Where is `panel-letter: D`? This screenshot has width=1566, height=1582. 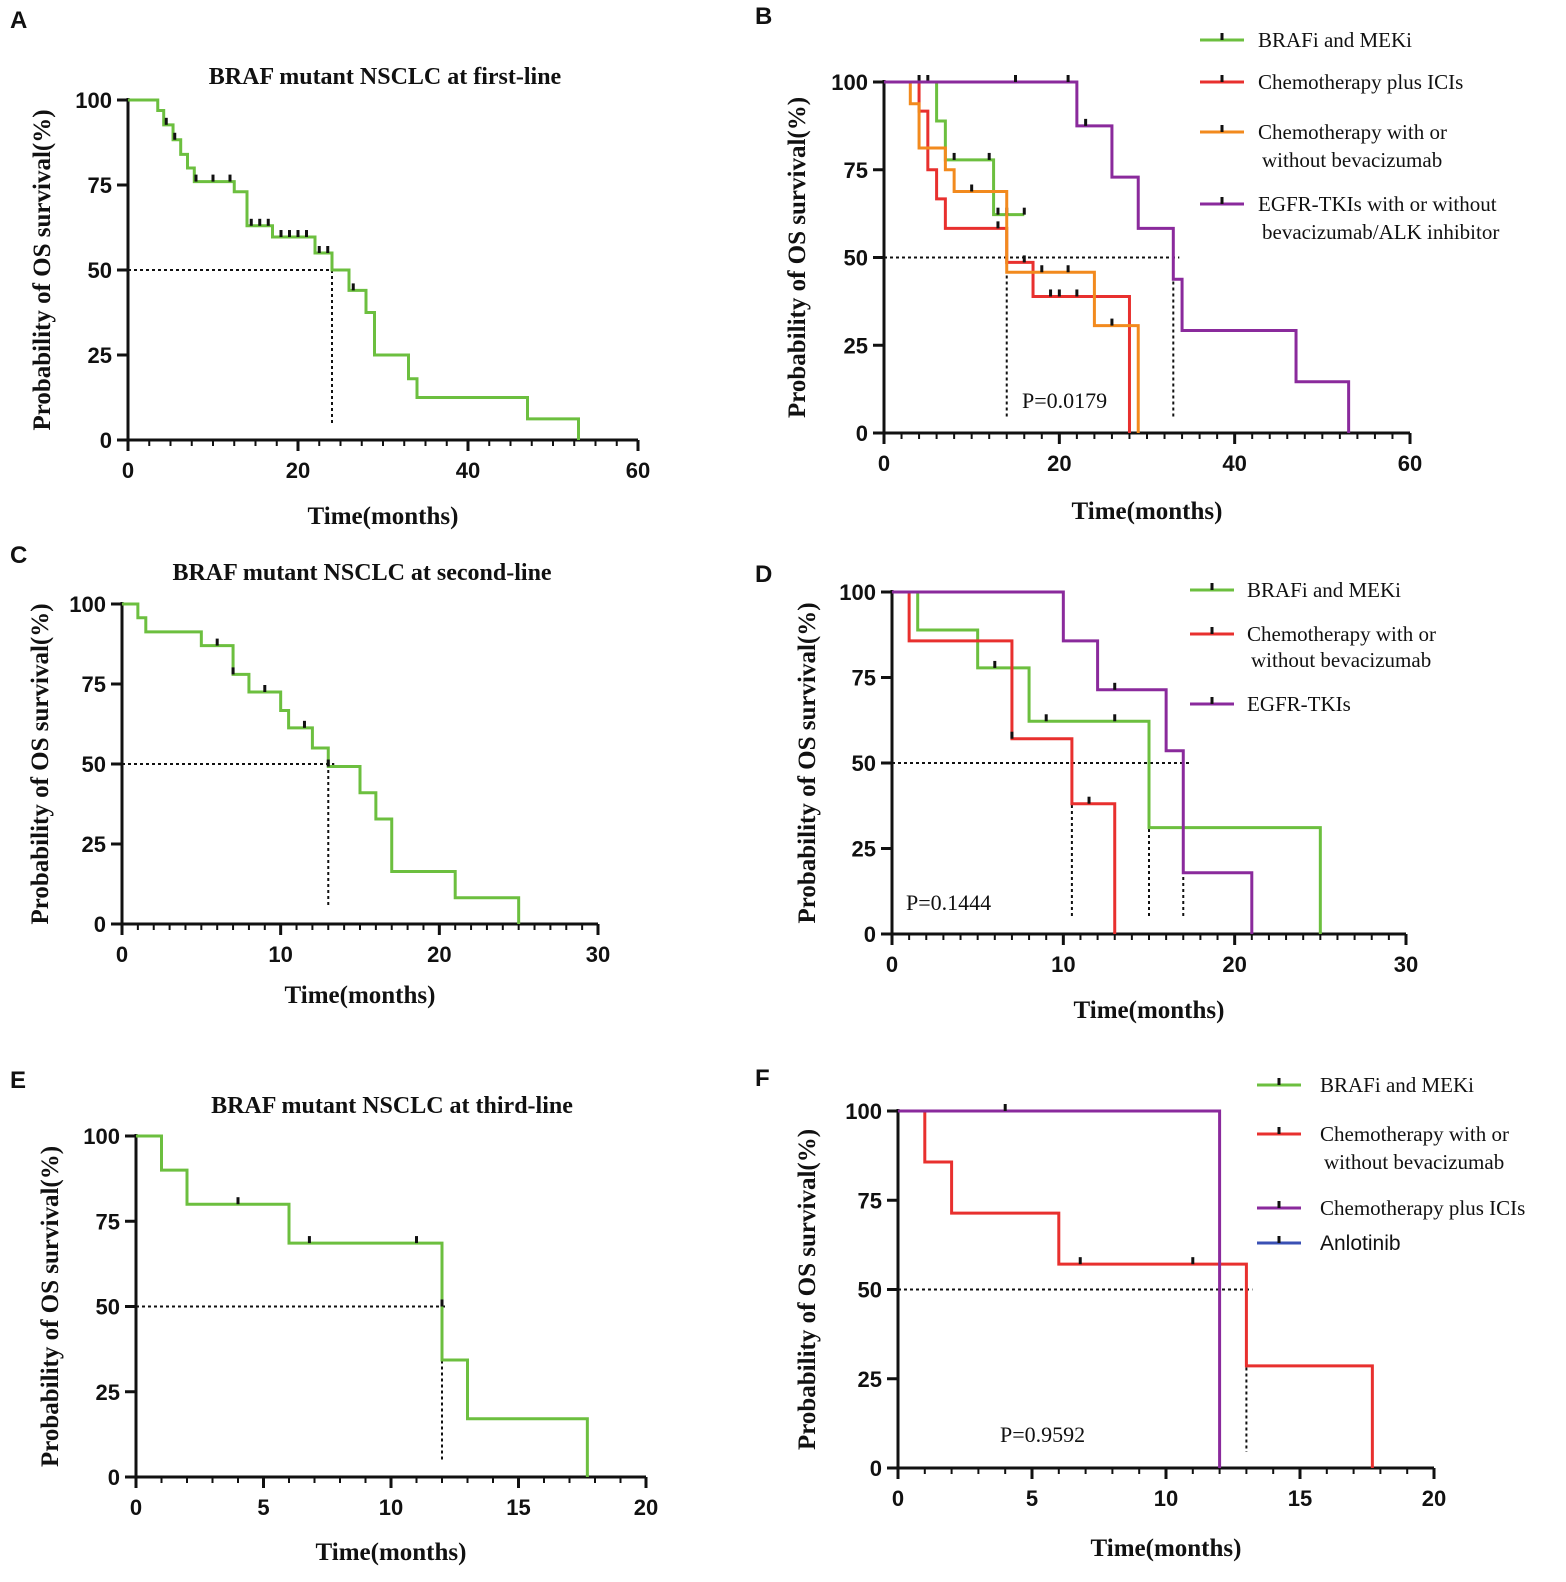
panel-letter: D is located at coordinates (763, 574).